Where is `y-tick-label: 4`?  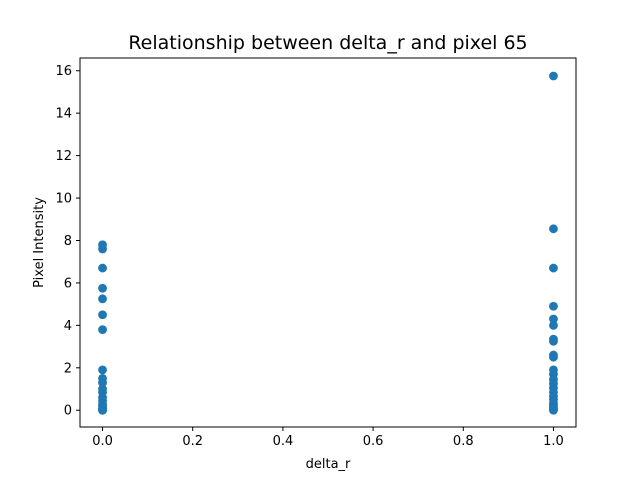 y-tick-label: 4 is located at coordinates (68, 326).